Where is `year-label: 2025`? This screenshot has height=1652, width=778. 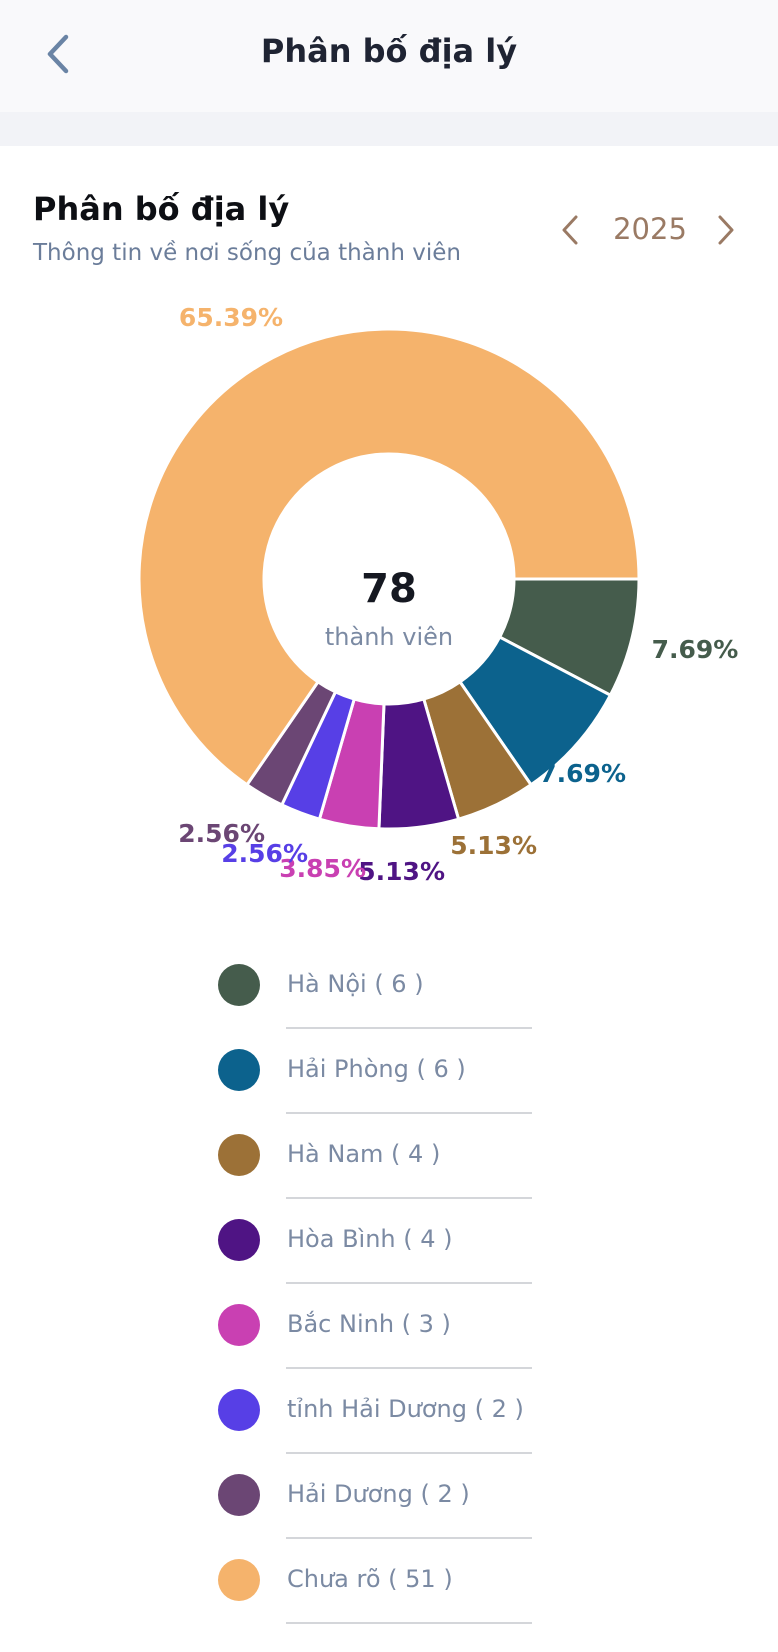
year-label: 2025 is located at coordinates (650, 229).